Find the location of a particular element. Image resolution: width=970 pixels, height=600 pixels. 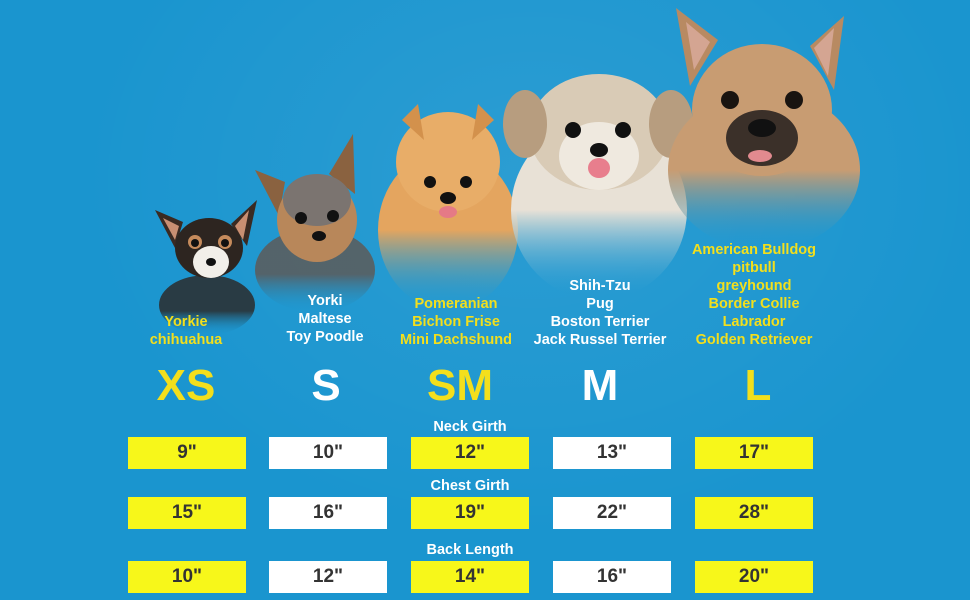

breed-name: Jack Russel Terrier is located at coordinates (600, 340).